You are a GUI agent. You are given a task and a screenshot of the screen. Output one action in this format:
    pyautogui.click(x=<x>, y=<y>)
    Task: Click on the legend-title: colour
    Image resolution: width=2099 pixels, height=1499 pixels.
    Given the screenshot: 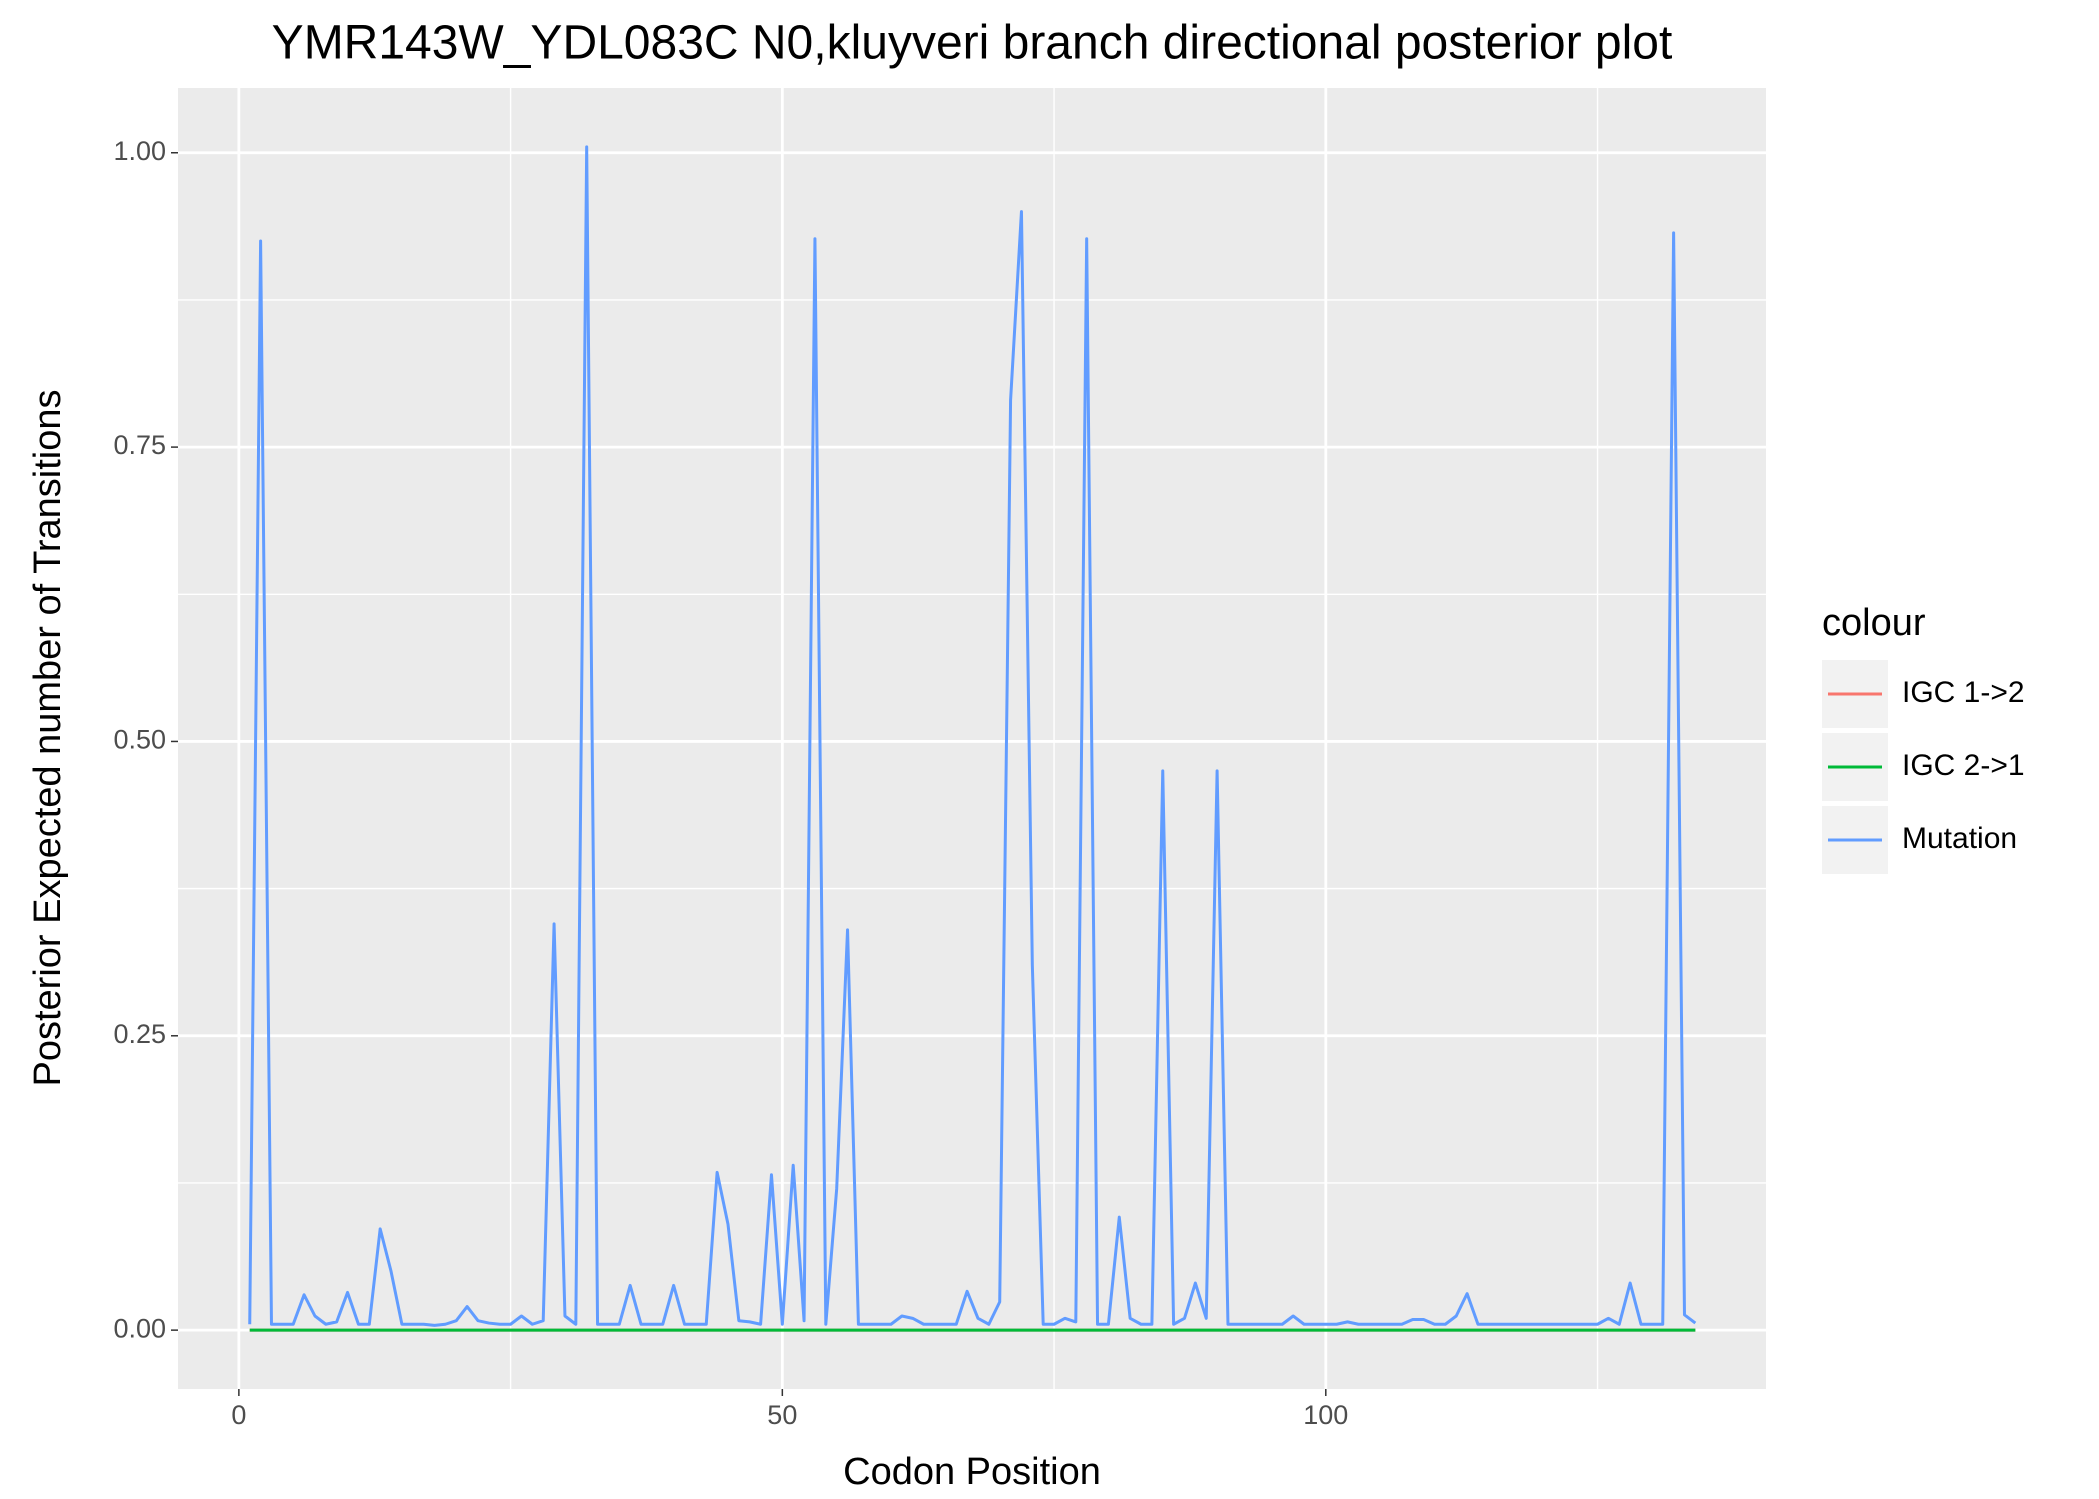 What is the action you would take?
    pyautogui.click(x=1874, y=623)
    